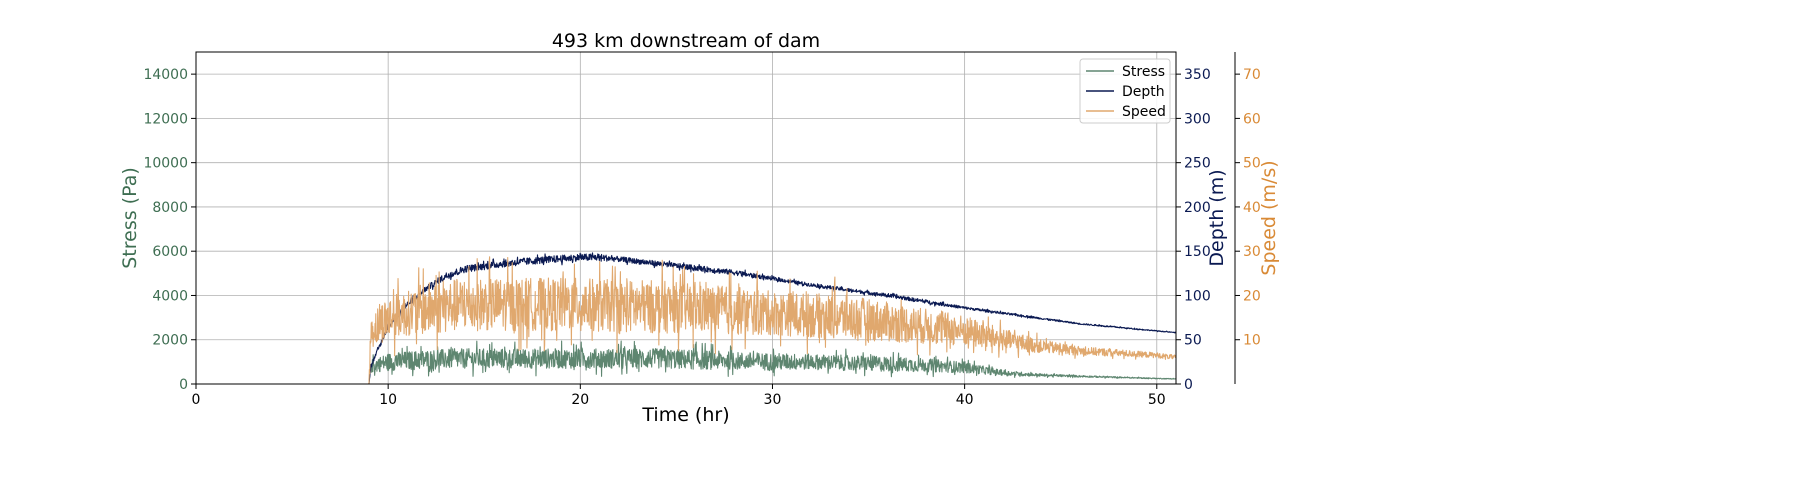 The height and width of the screenshot is (504, 1800). I want to click on stress-tick-label: 8000, so click(170, 208).